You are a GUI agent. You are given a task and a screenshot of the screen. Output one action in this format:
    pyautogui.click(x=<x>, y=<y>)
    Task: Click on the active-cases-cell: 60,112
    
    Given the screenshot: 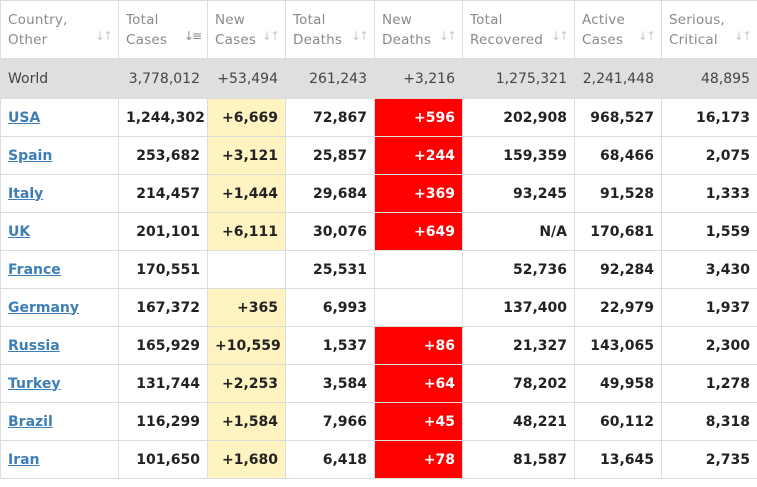 What is the action you would take?
    pyautogui.click(x=618, y=421)
    